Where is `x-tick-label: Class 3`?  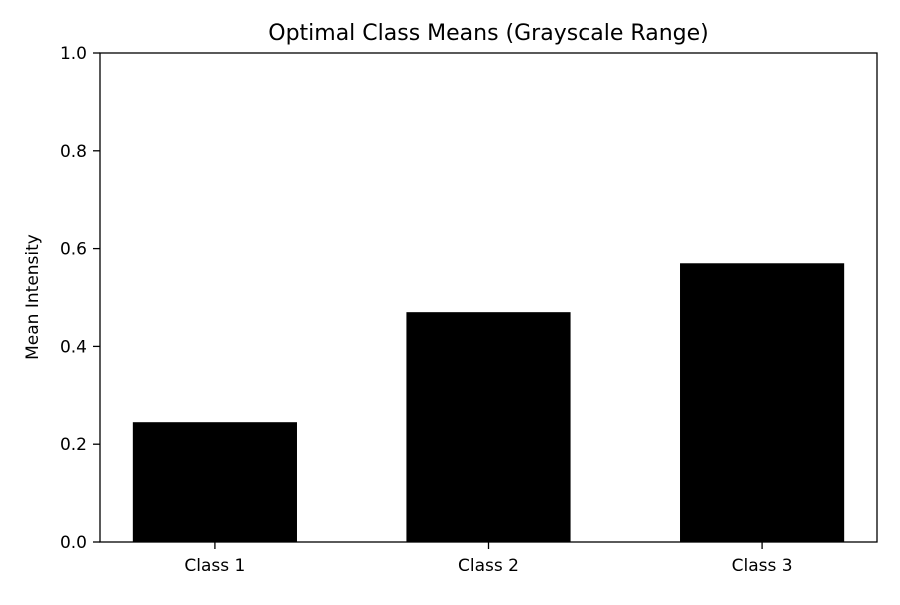
x-tick-label: Class 3 is located at coordinates (762, 566).